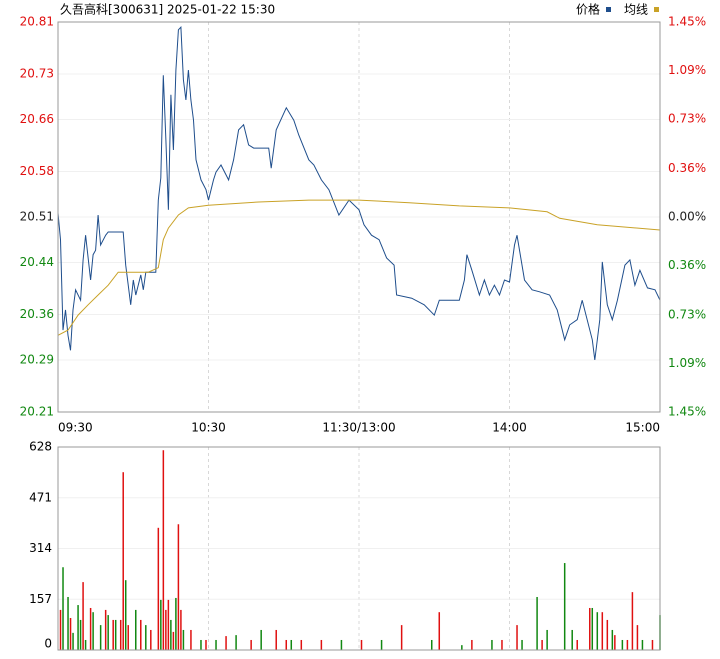 The height and width of the screenshot is (659, 720). I want to click on y-tick-label: 20.66, so click(37, 119).